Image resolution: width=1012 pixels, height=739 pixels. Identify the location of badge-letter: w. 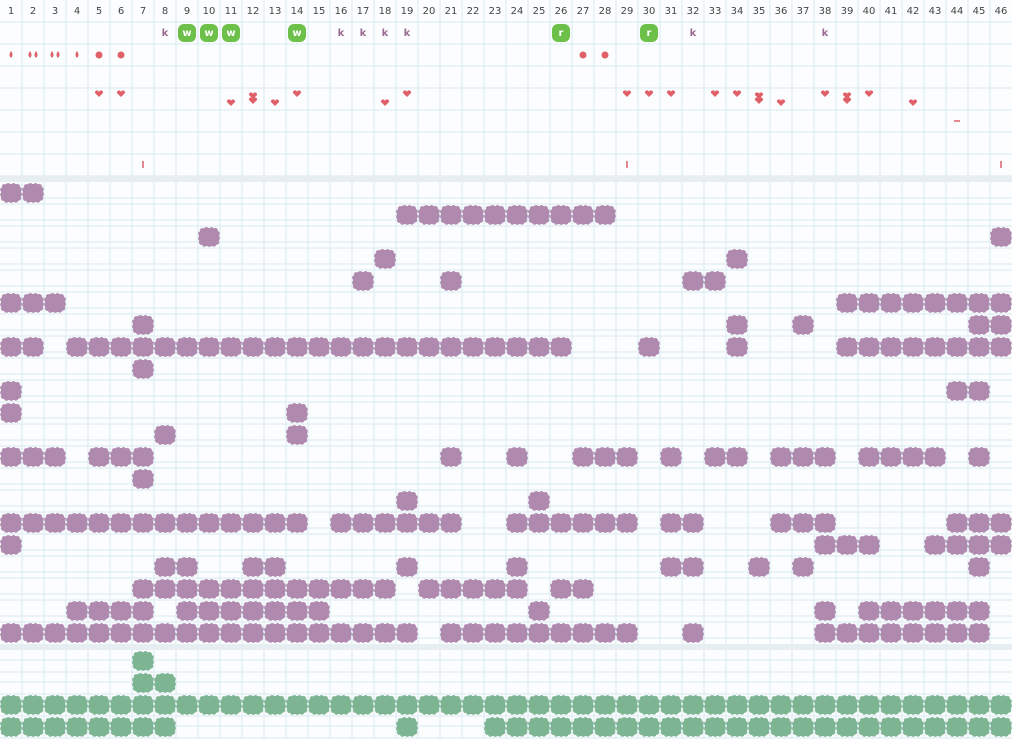
(230, 33).